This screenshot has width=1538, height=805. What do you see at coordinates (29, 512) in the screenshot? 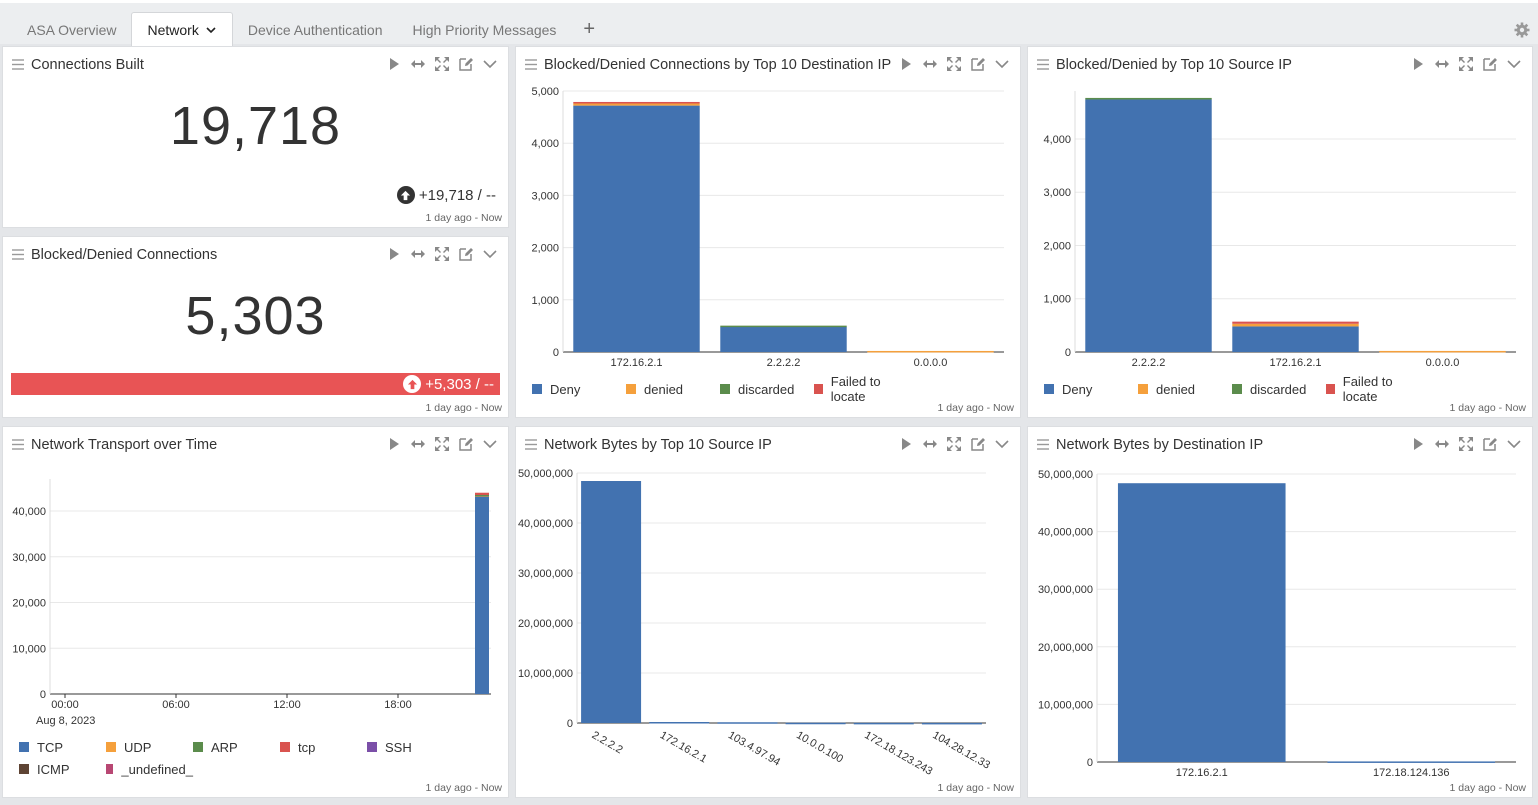
I see `y-tick-label: 40,000` at bounding box center [29, 512].